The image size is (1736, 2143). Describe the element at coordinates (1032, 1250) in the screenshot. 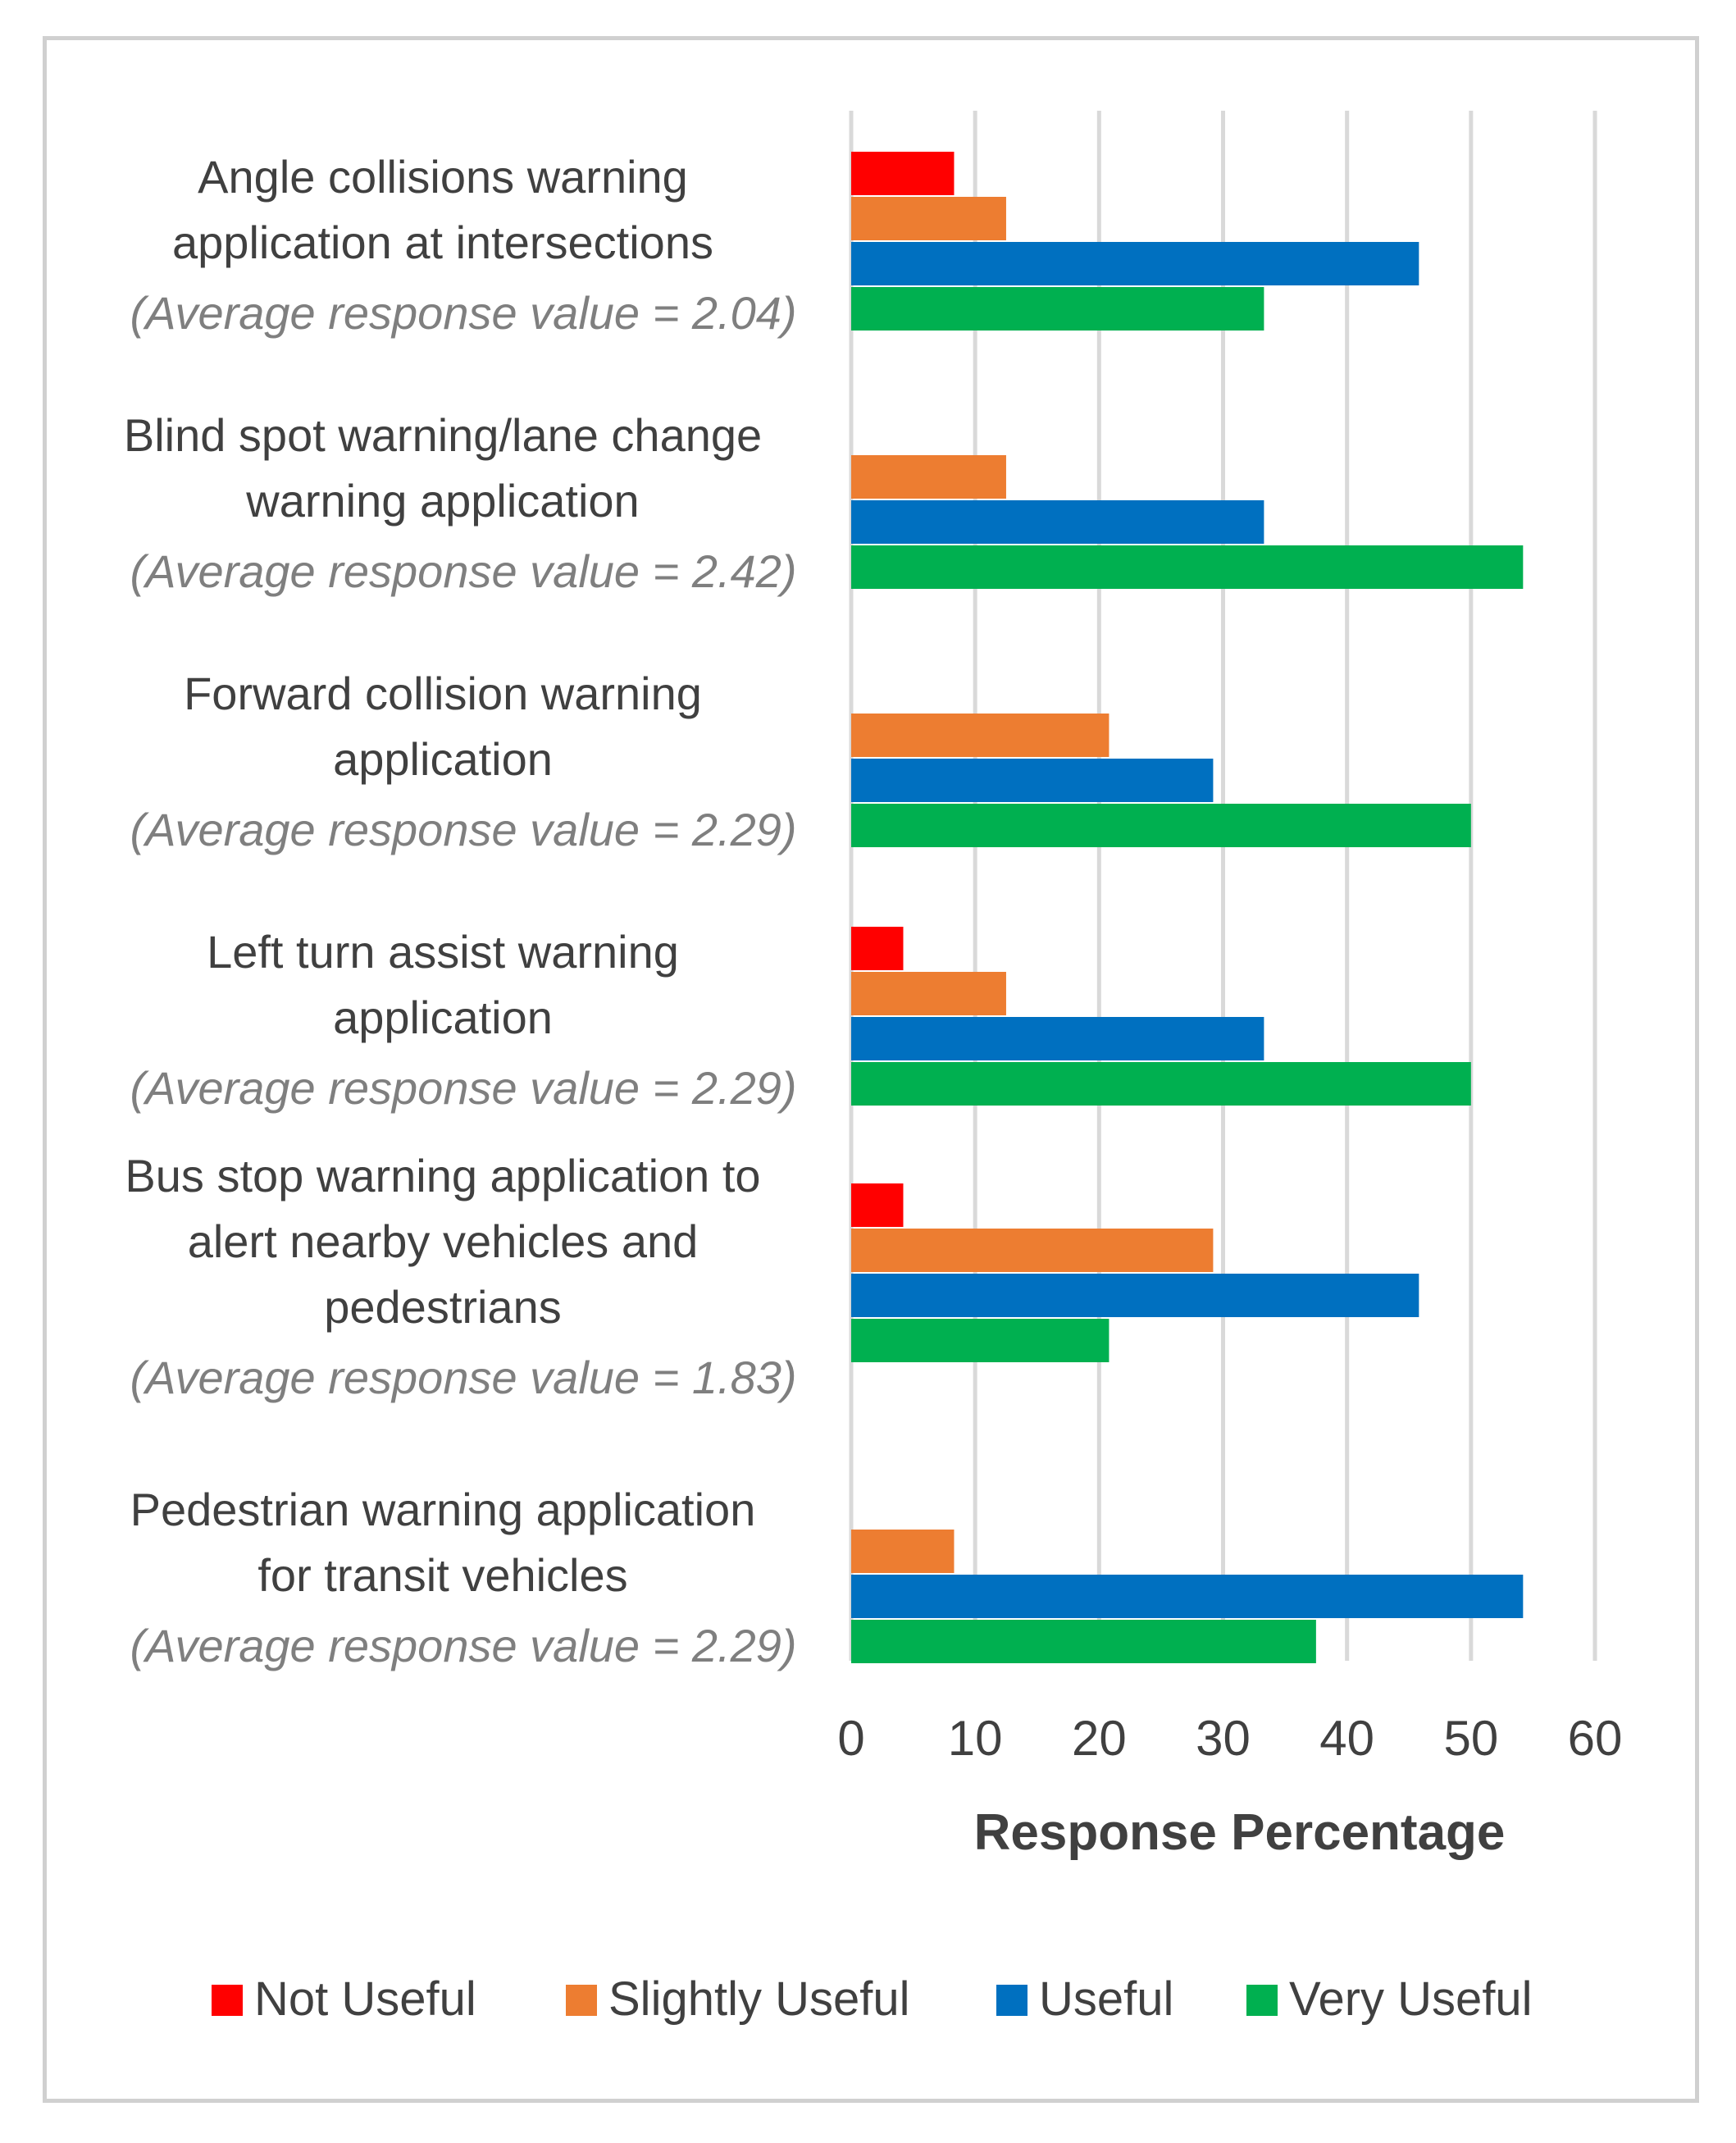

I see `bar-4-slightly-useful` at that location.